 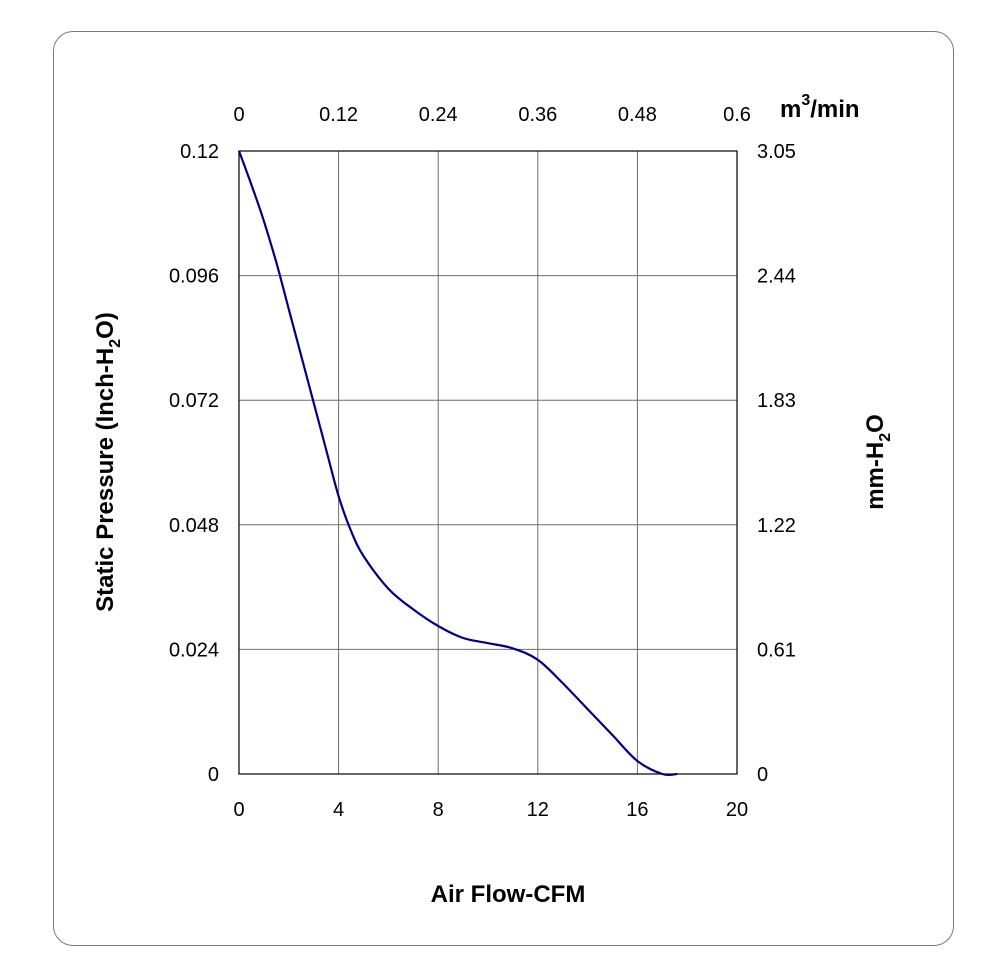 What do you see at coordinates (637, 115) in the screenshot?
I see `secondary-x-tick-label: 0.48` at bounding box center [637, 115].